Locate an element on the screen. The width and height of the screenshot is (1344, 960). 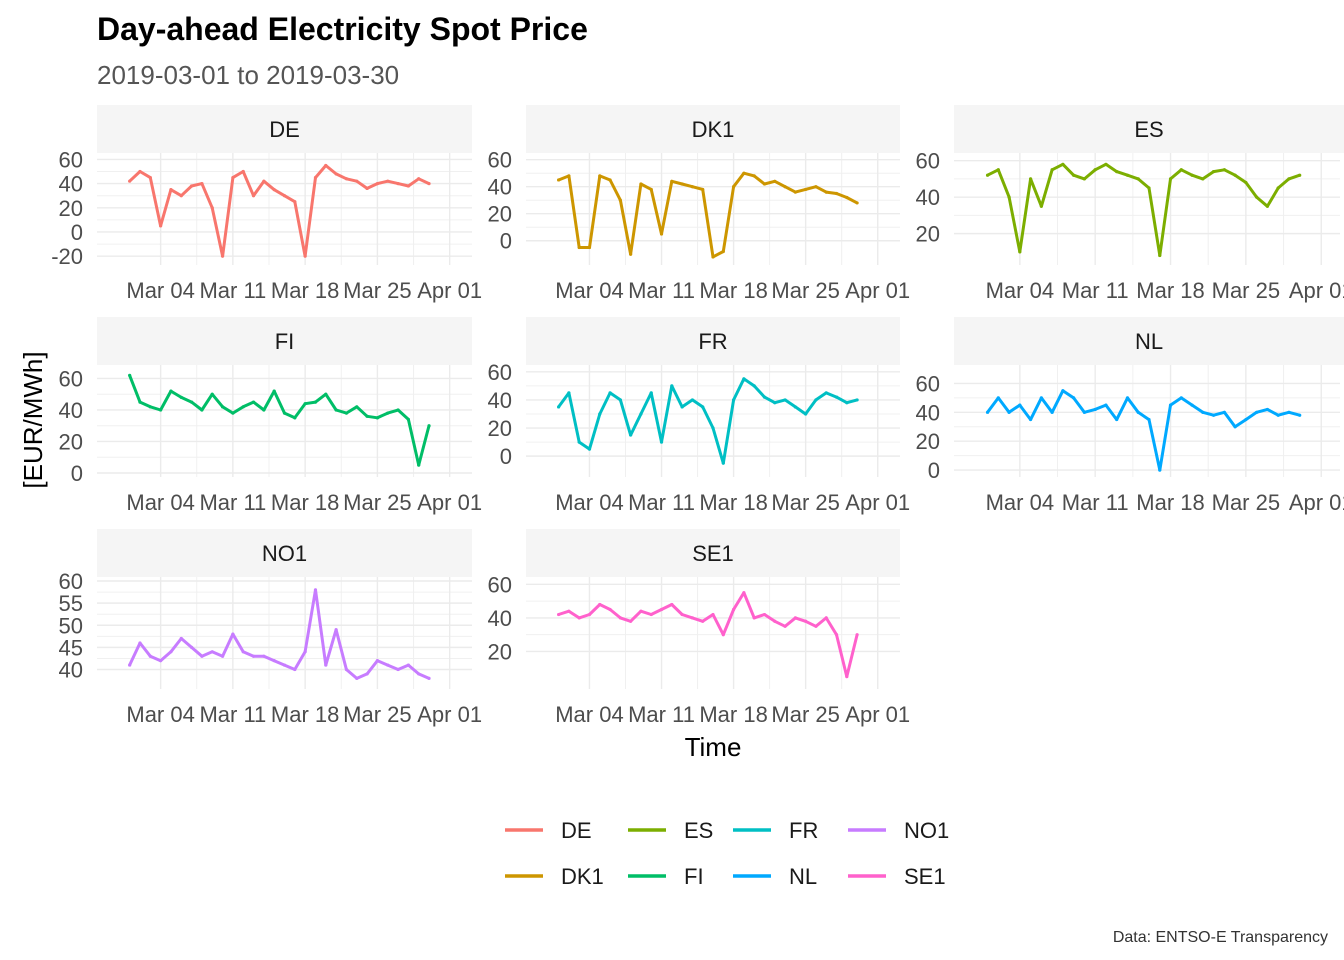
legend-label: FR is located at coordinates (803, 830).